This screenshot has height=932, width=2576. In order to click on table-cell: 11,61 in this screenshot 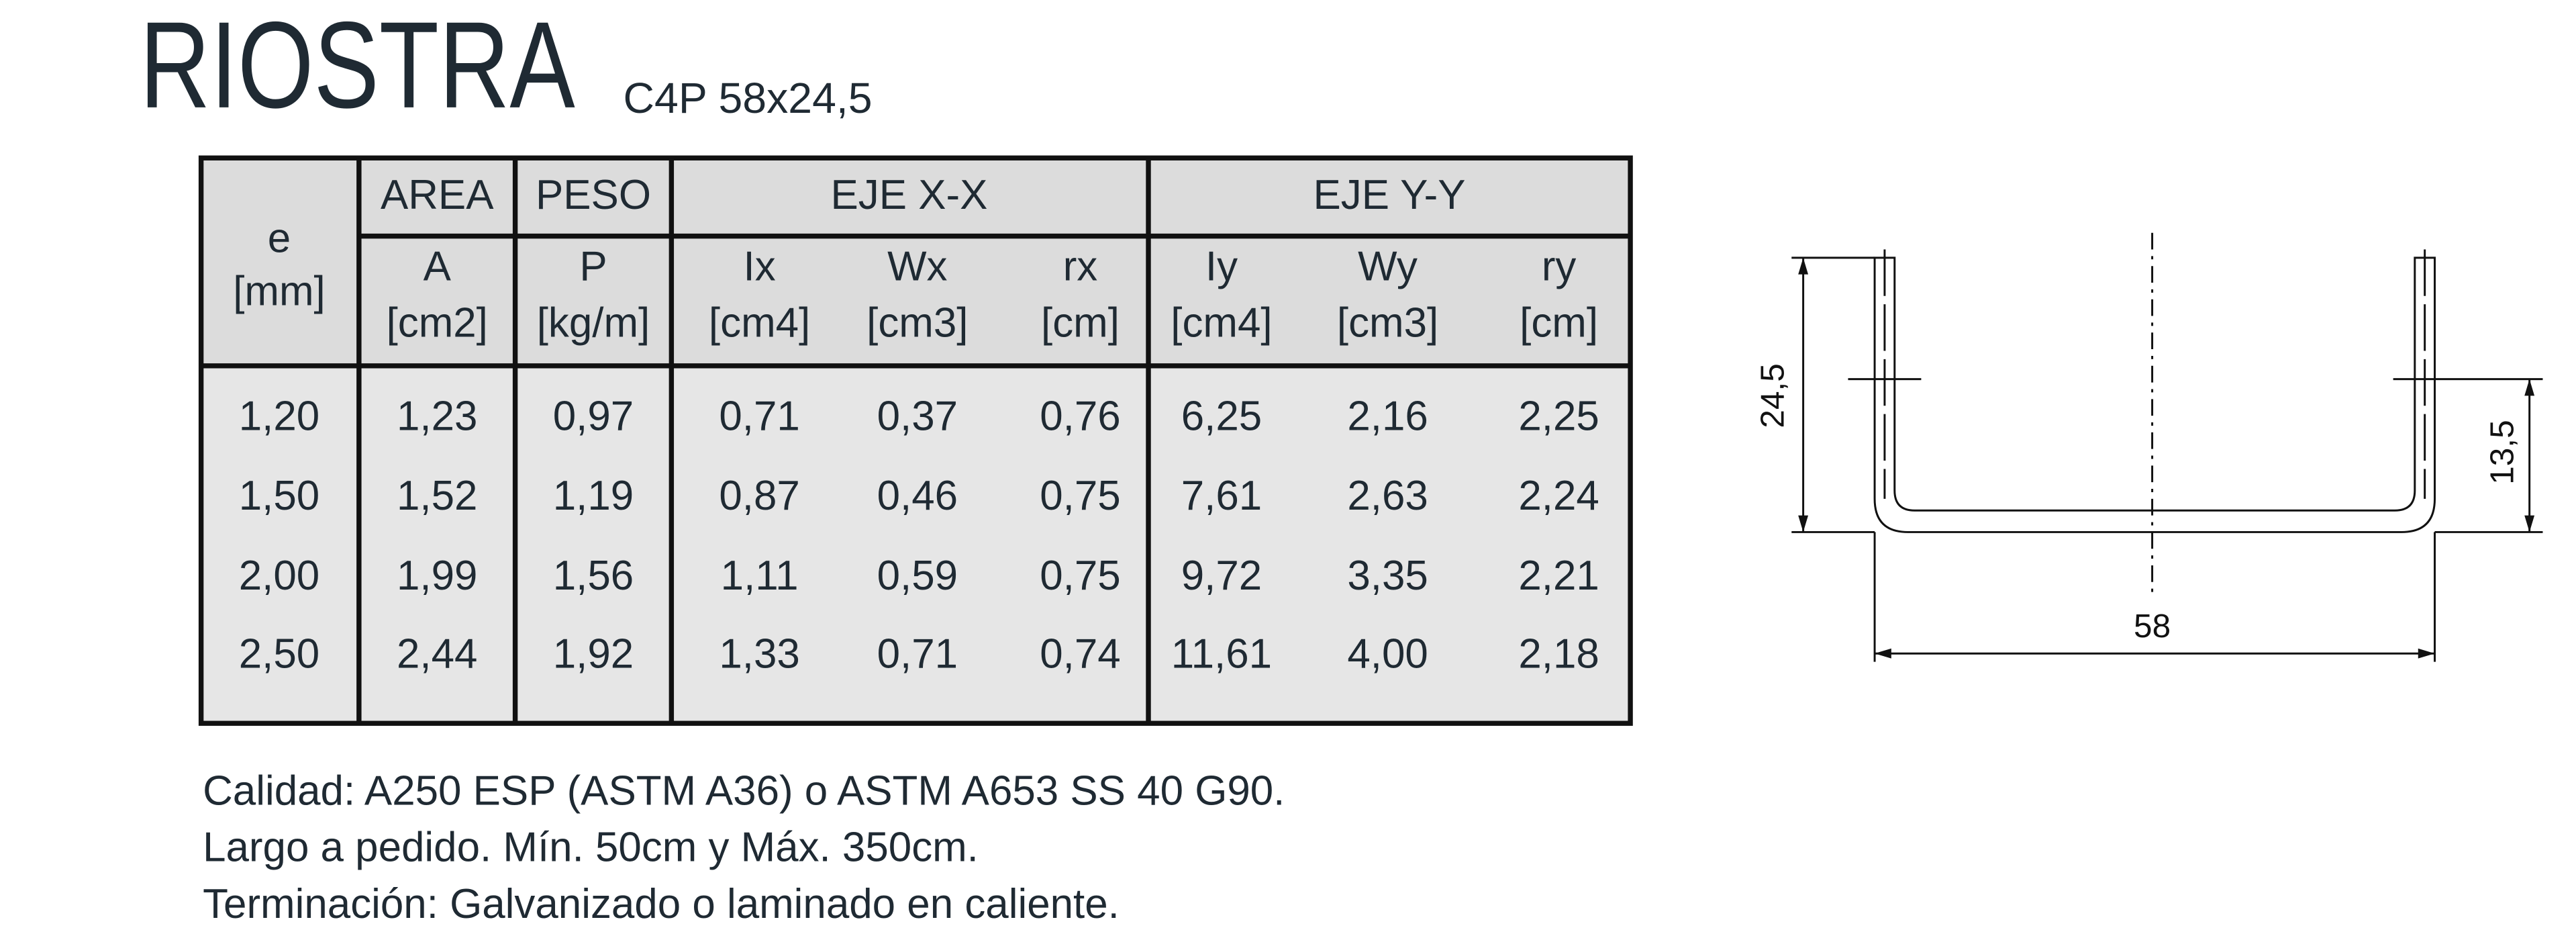, I will do `click(1221, 654)`.